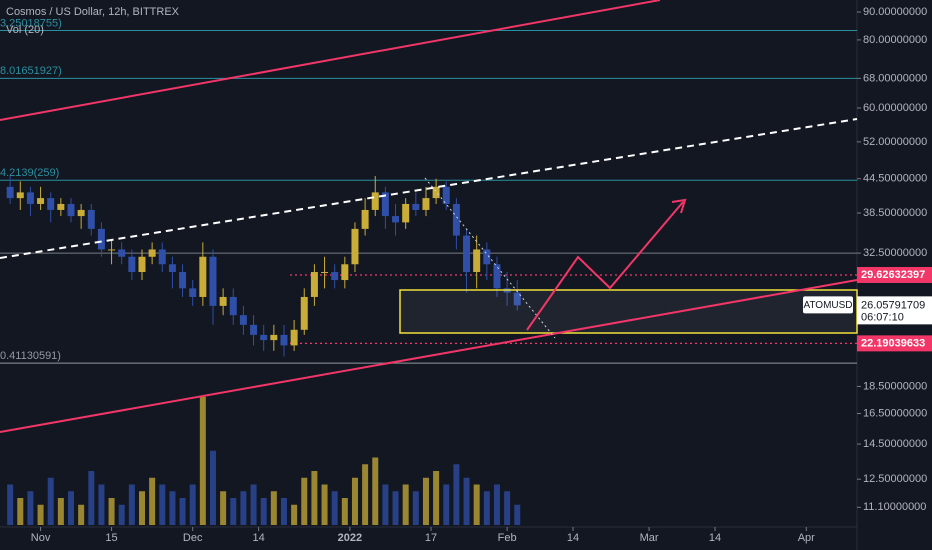 The image size is (932, 550). What do you see at coordinates (895, 413) in the screenshot?
I see `y-tick-label: 16.50000000` at bounding box center [895, 413].